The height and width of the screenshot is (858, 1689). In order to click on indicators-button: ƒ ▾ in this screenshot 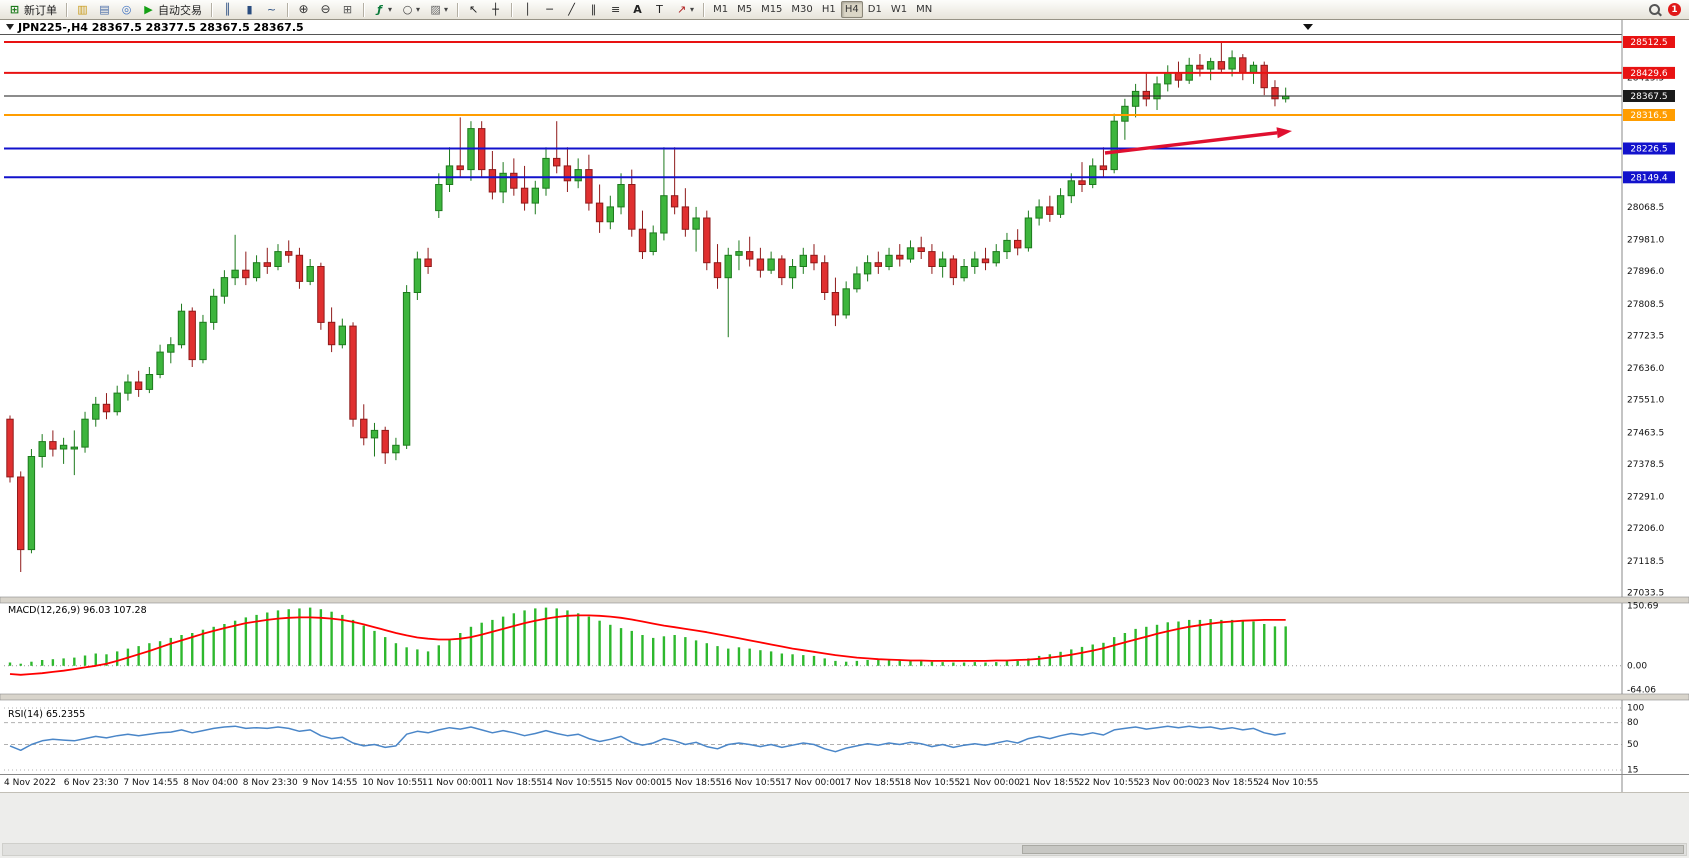, I will do `click(382, 9)`.